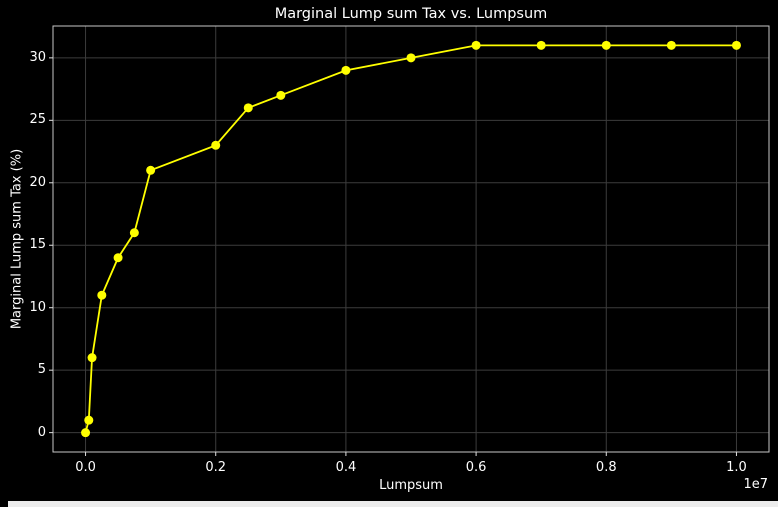 Image resolution: width=778 pixels, height=507 pixels. Describe the element at coordinates (37, 307) in the screenshot. I see `y-tick-label: 10` at that location.